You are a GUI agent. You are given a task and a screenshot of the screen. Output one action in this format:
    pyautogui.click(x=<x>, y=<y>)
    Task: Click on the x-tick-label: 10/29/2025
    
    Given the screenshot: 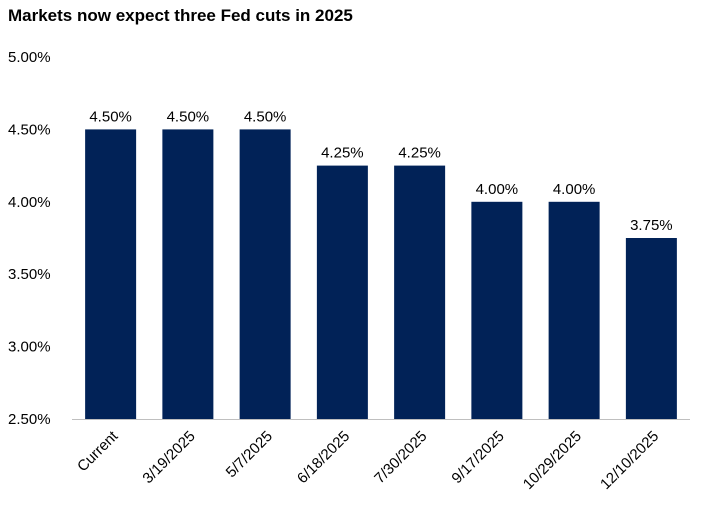 What is the action you would take?
    pyautogui.click(x=552, y=460)
    